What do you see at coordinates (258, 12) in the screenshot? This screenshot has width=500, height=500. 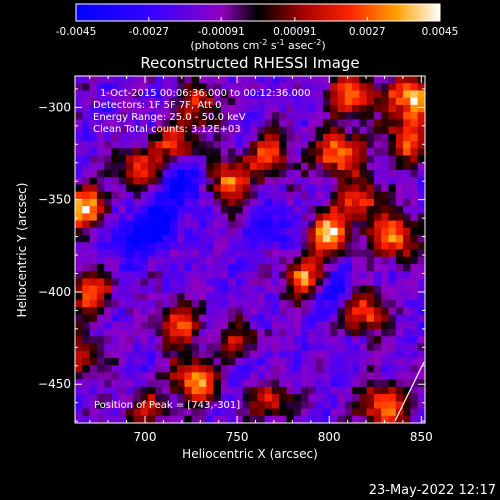 I see `colorbar-gradient` at bounding box center [258, 12].